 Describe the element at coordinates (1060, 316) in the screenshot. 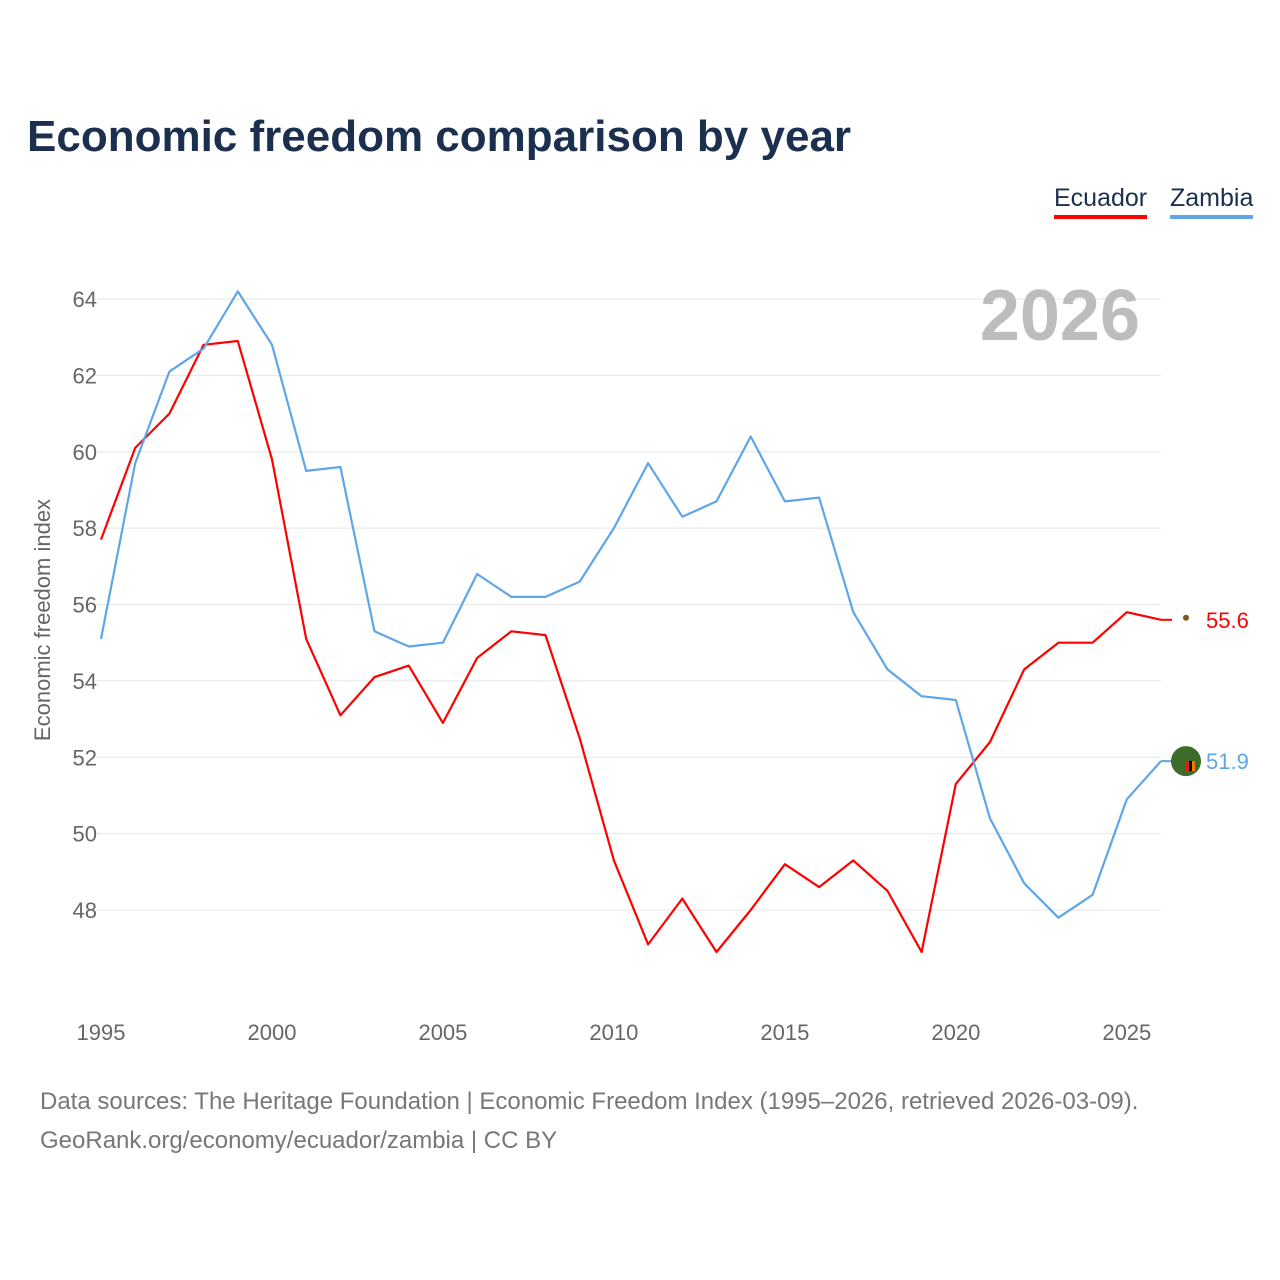

I see `year-watermark: 2026` at that location.